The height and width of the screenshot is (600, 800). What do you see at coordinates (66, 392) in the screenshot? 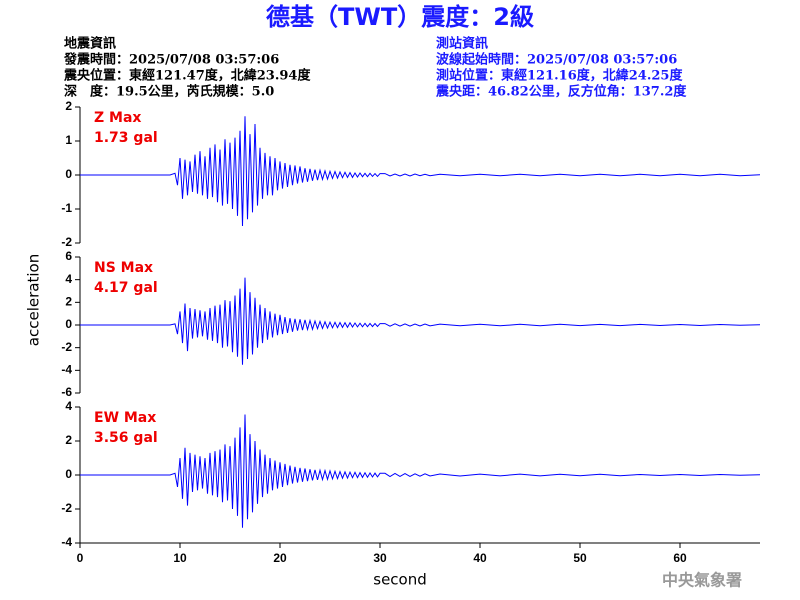
I see `y-tick-label: -6` at bounding box center [66, 392].